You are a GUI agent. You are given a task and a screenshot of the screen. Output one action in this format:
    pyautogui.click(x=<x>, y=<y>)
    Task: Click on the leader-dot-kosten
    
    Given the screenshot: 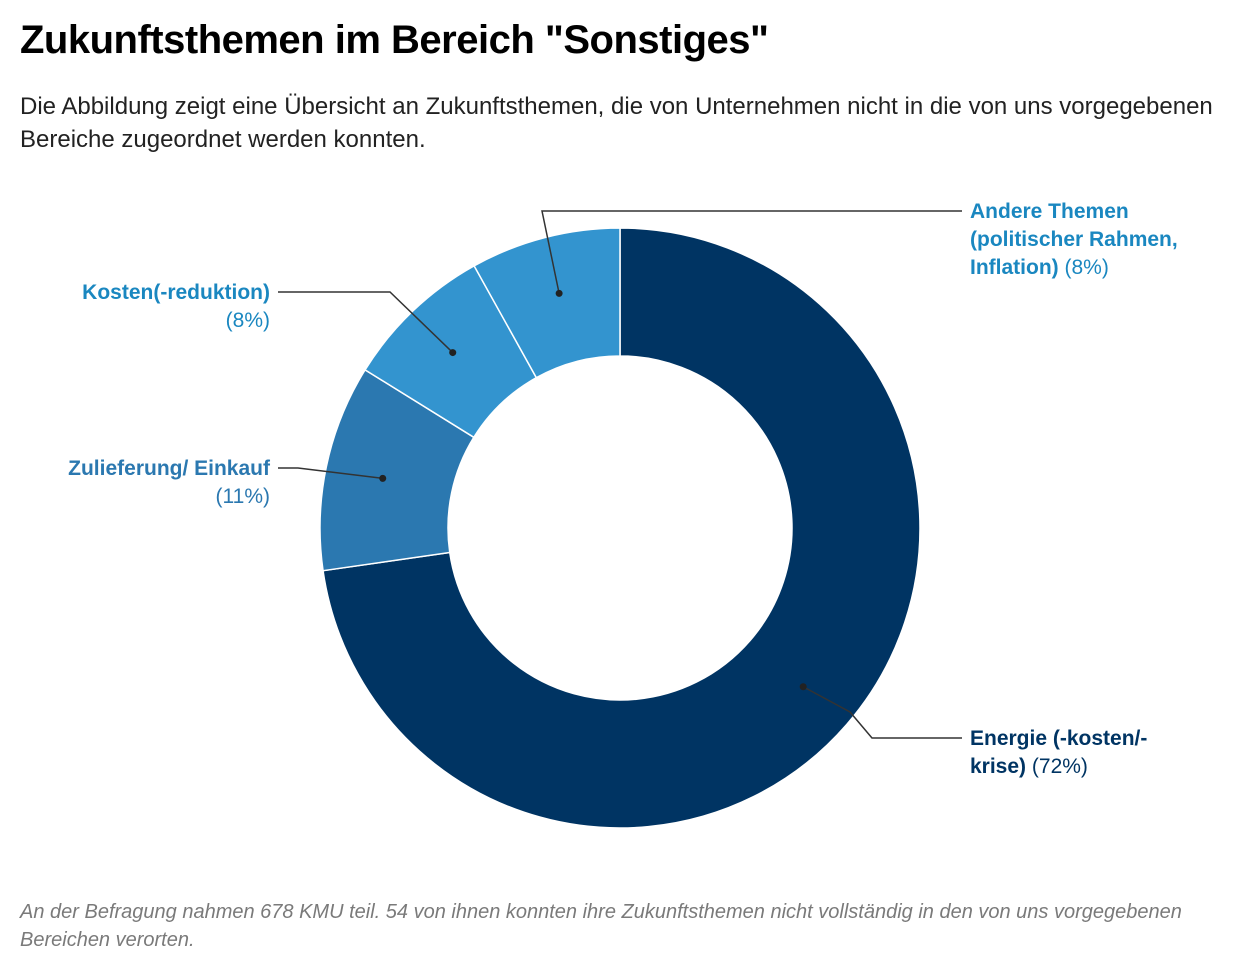 What is the action you would take?
    pyautogui.click(x=453, y=353)
    